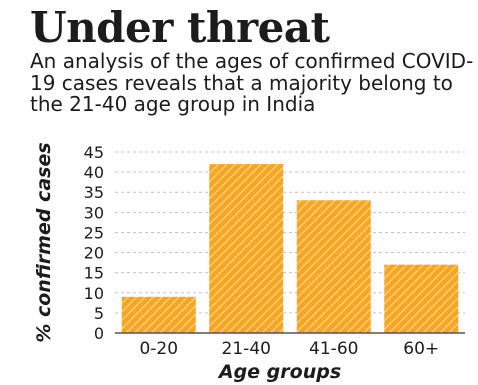 Image resolution: width=478 pixels, height=385 pixels. I want to click on x-tick-label: 21-40, so click(246, 349).